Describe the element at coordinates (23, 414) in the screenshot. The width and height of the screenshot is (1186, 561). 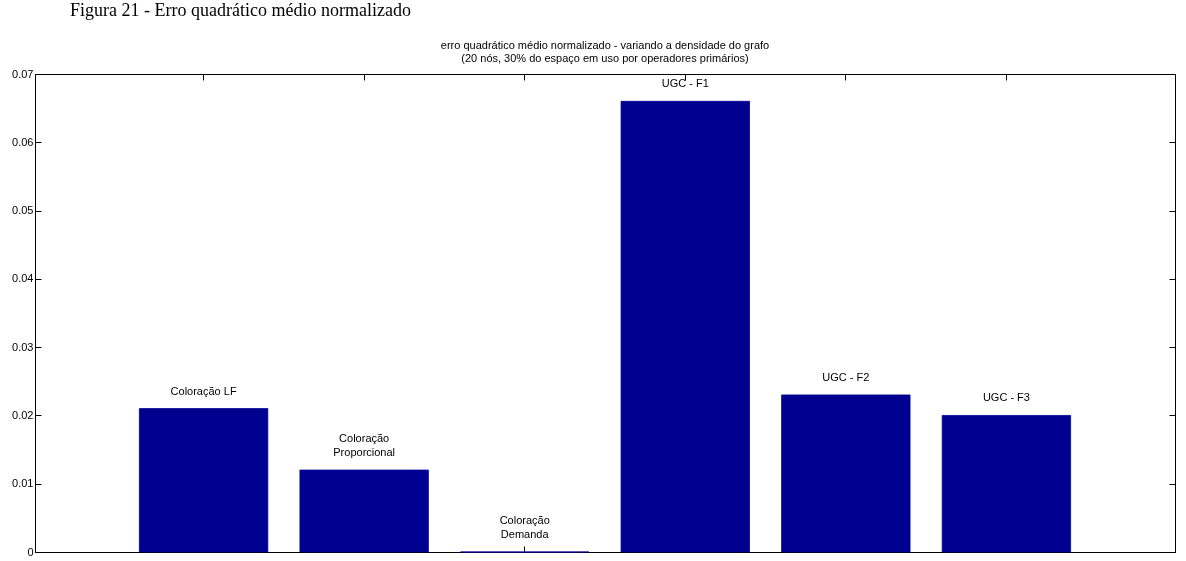
I see `y-tick-label: 0.02` at that location.